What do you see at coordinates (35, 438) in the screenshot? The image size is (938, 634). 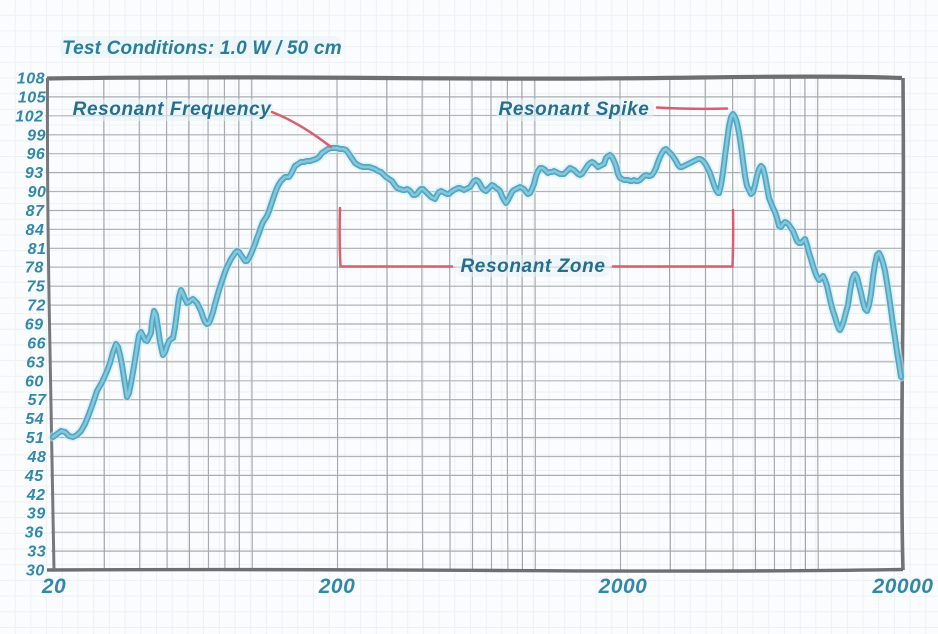 I see `svg-text: 51` at bounding box center [35, 438].